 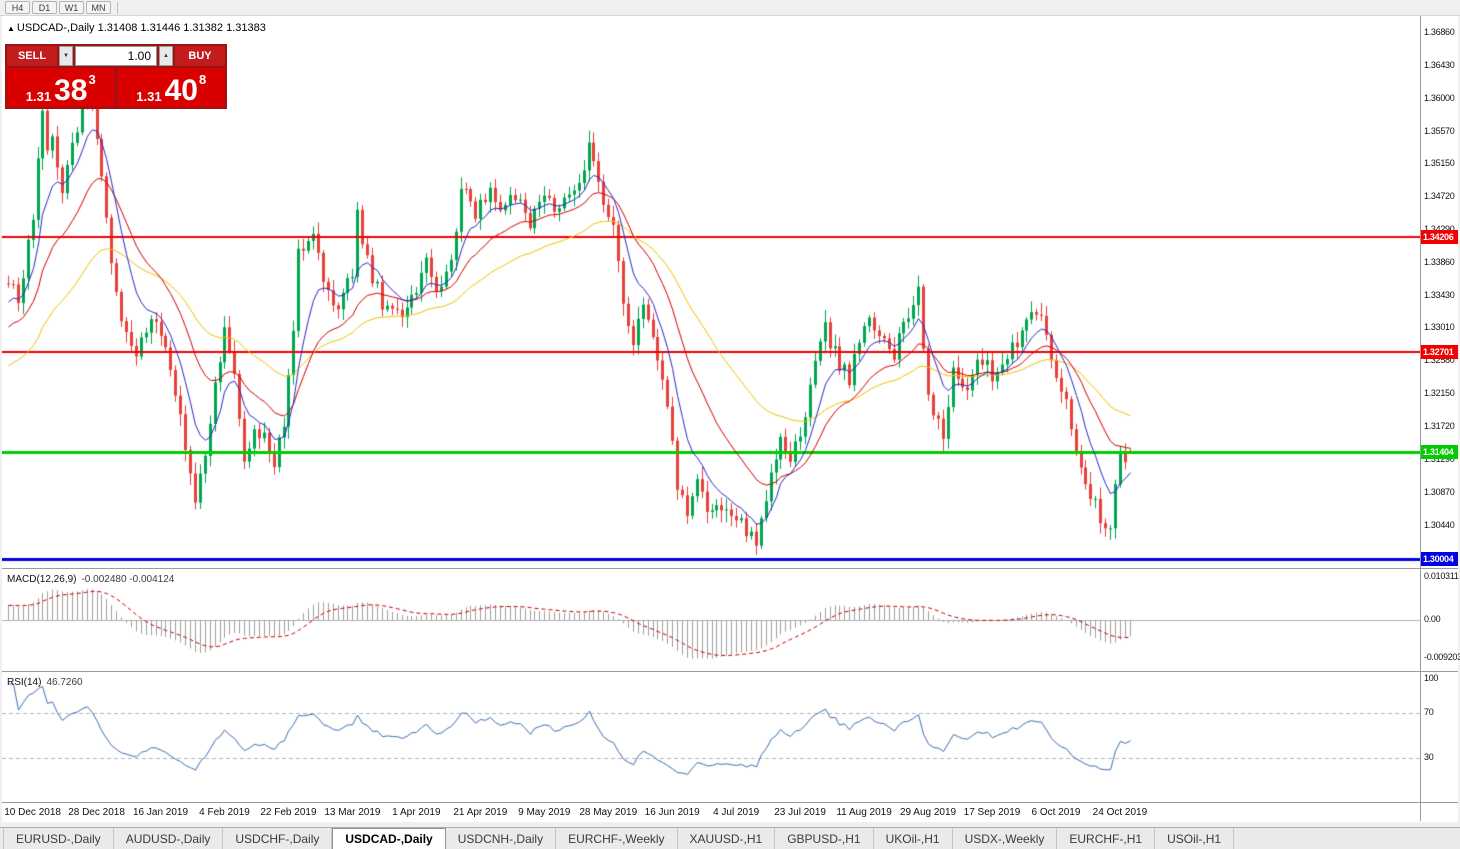 I want to click on macd-panel-separator, so click(x=730, y=568).